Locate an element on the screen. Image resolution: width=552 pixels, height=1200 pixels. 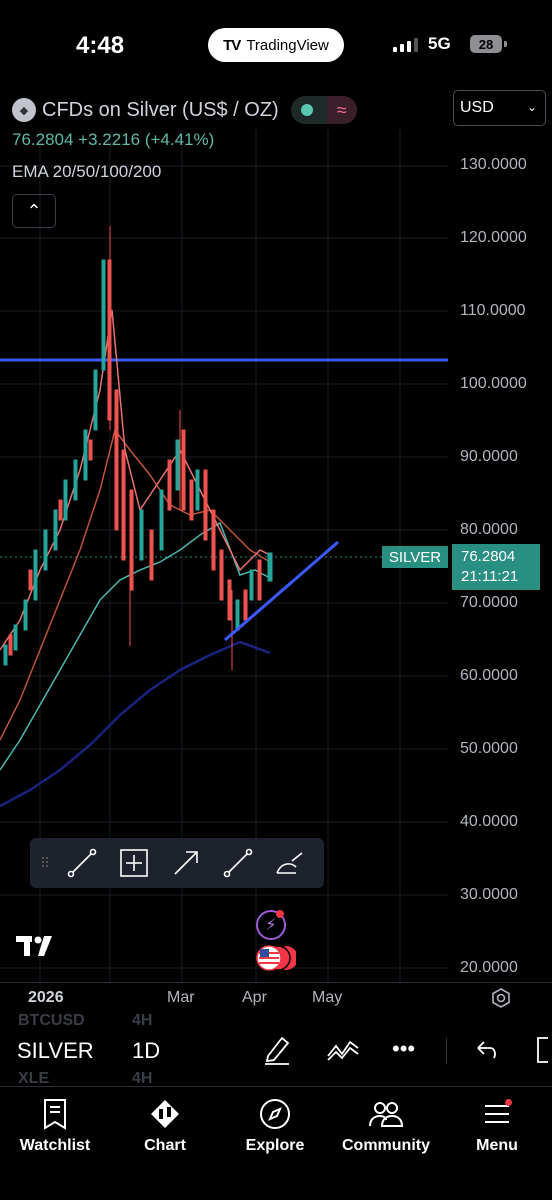
price-axis-label: 20.0000 is located at coordinates (489, 967).